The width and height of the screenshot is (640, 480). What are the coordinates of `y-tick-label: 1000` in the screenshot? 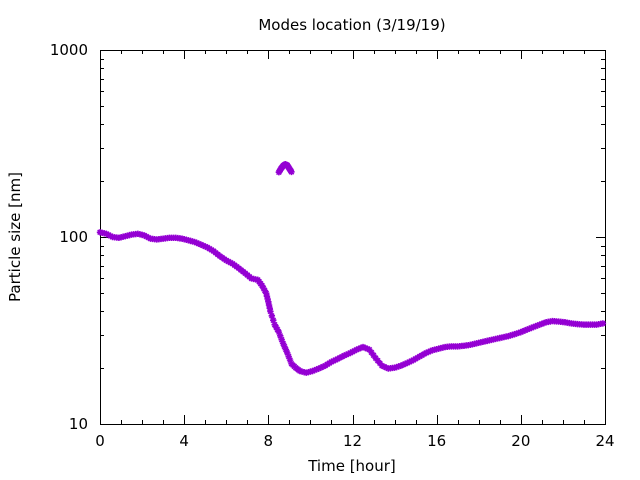 It's located at (69, 50).